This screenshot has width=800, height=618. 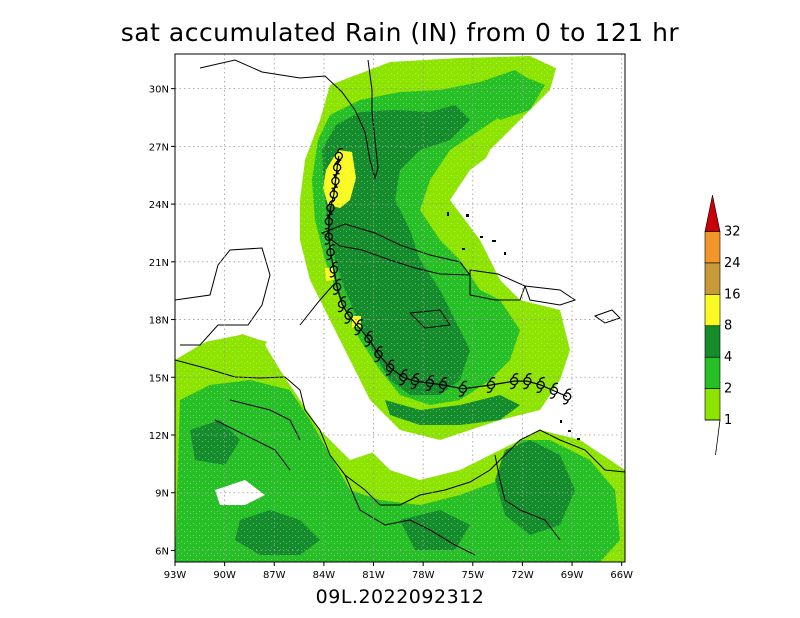 I want to click on colorbar-label: 16, so click(x=732, y=294).